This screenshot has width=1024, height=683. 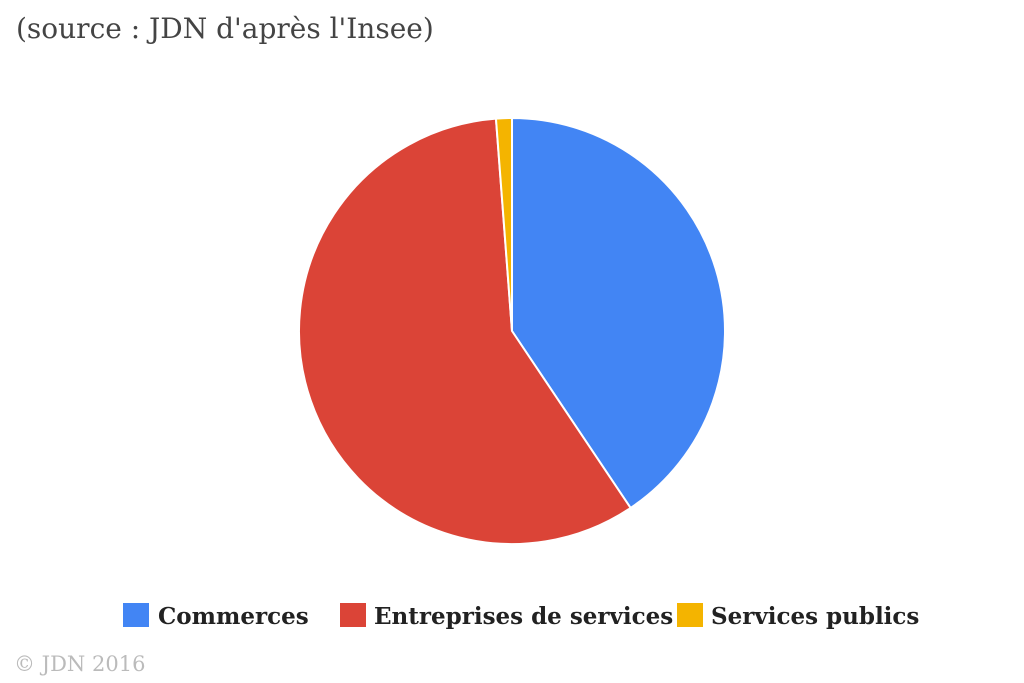 I want to click on legend-swatch-services-publics, so click(x=690, y=615).